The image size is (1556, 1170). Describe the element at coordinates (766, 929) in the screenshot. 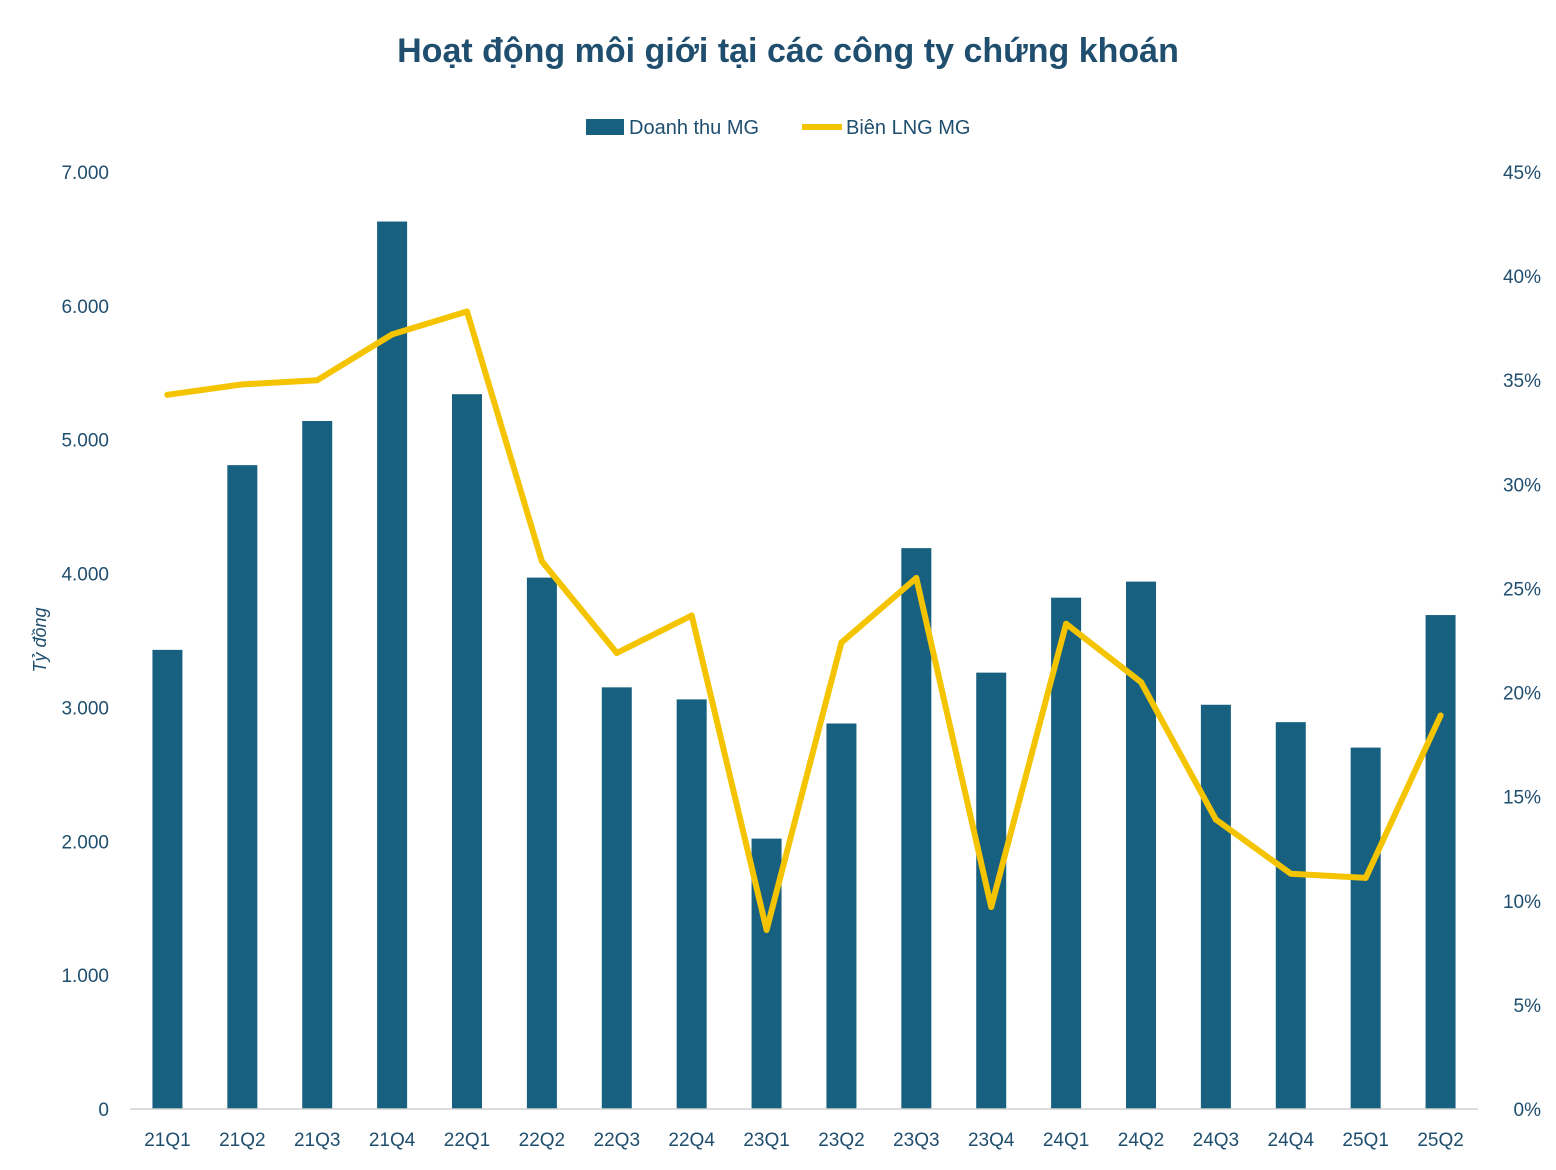

I see `line-point-23Q1` at that location.